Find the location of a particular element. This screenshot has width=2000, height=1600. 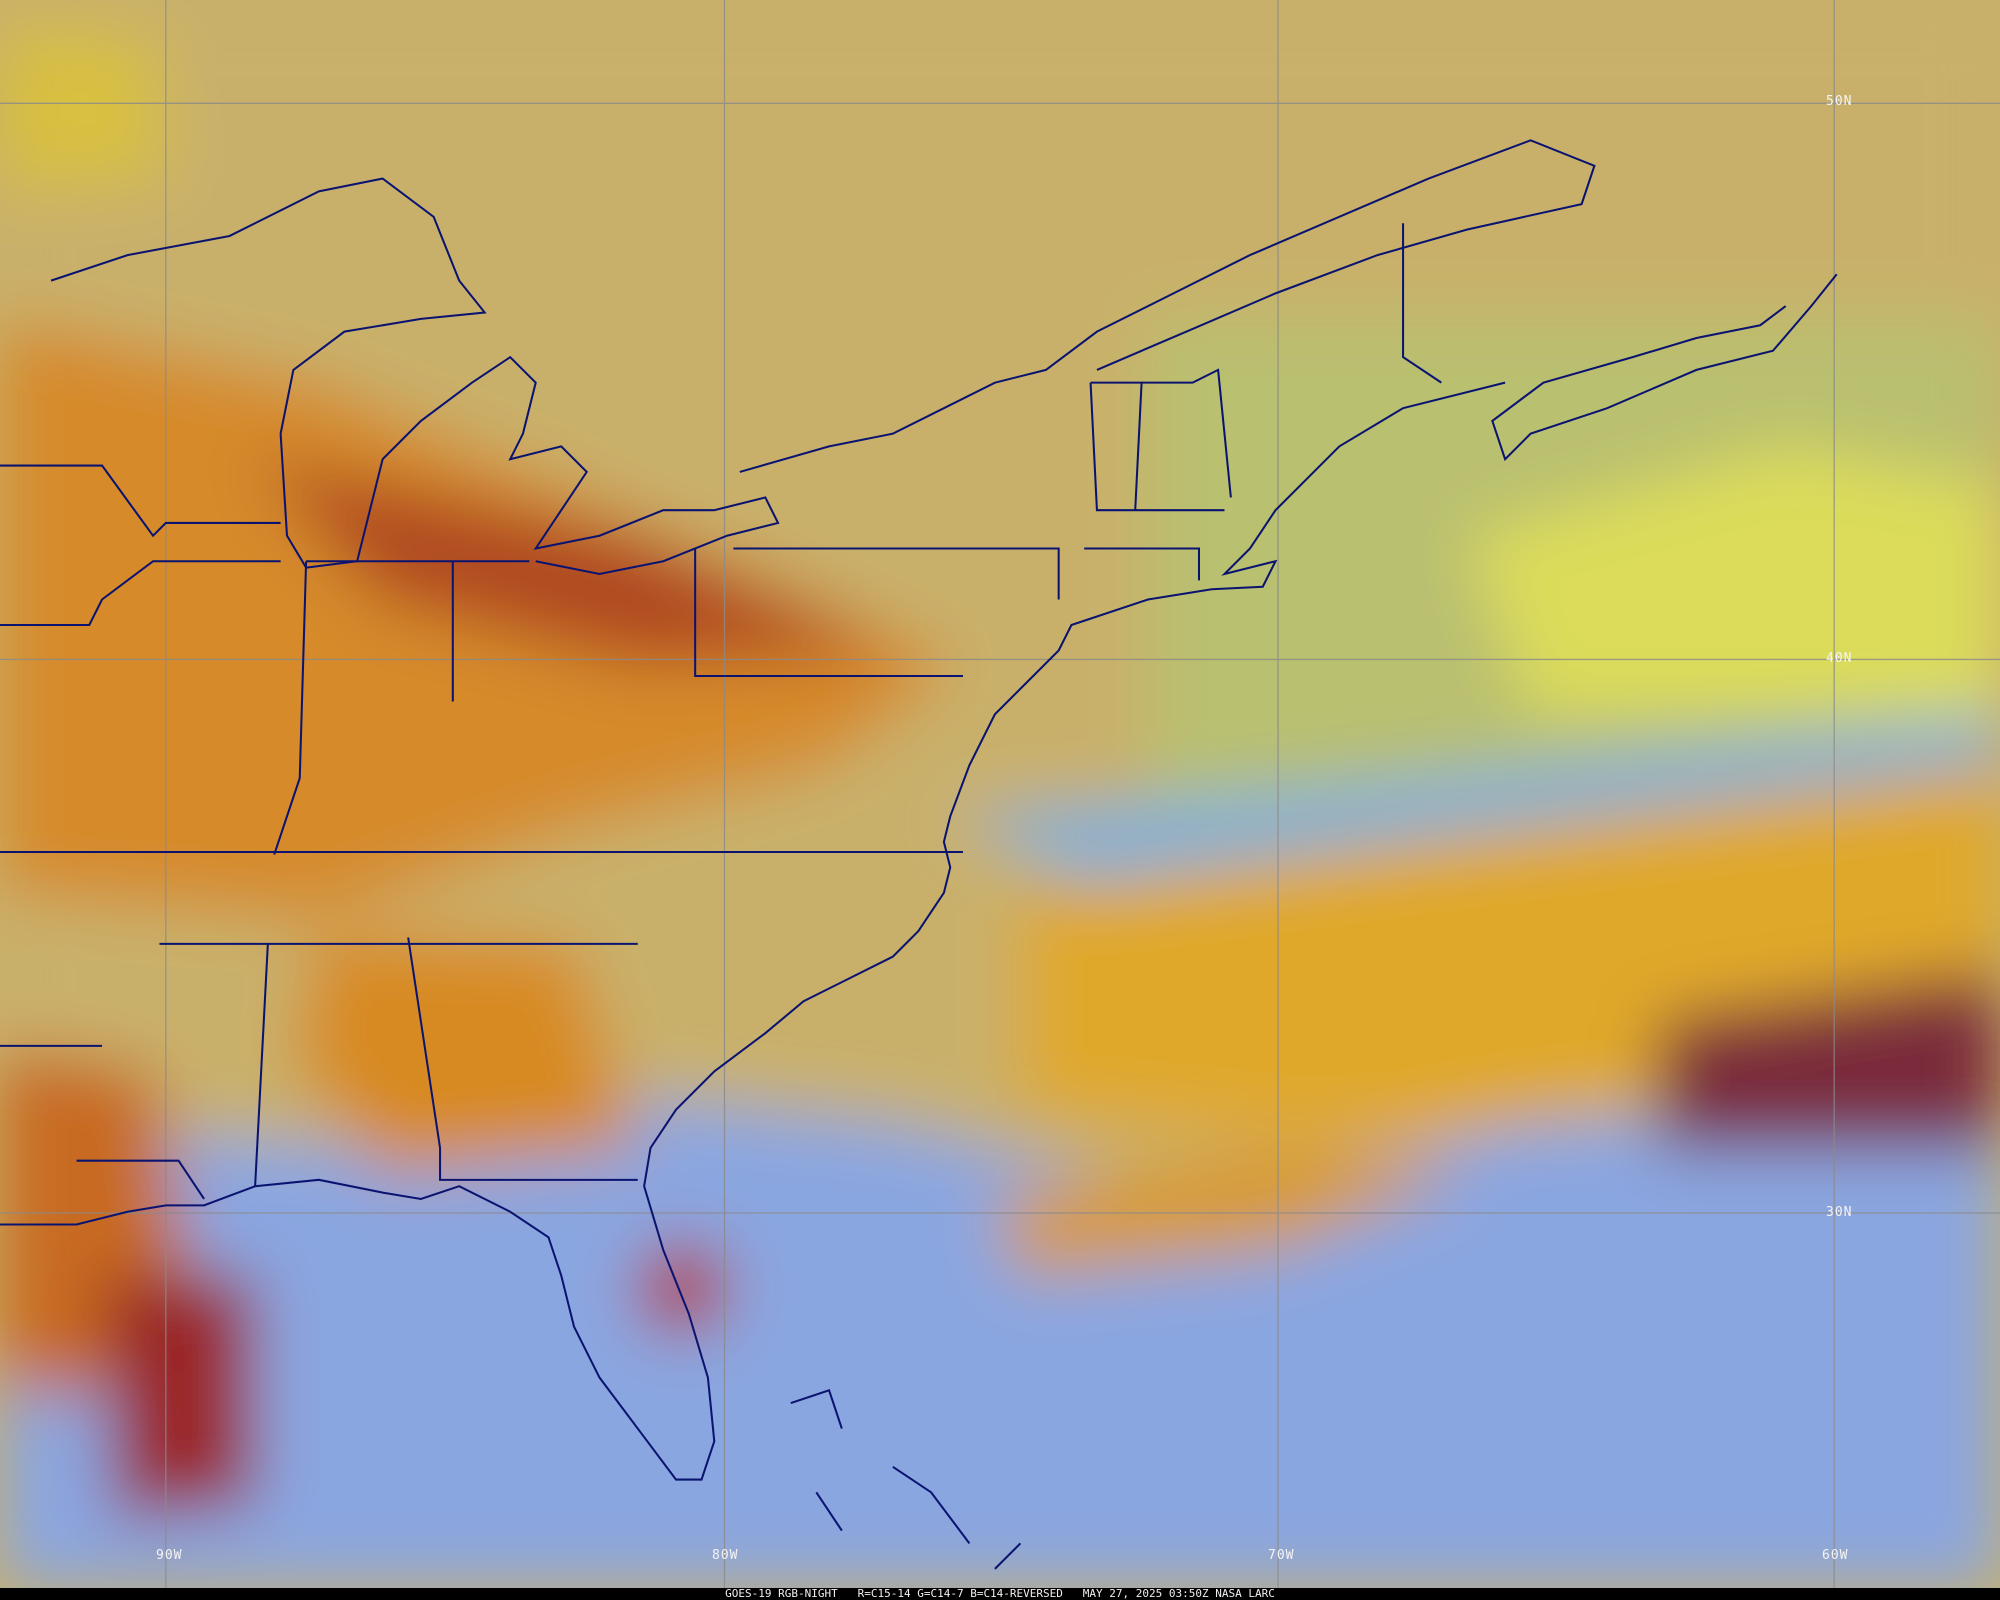

channel-recipe: R=C15-14 G=C14-7 B=C14-REVERSED is located at coordinates (960, 1593).